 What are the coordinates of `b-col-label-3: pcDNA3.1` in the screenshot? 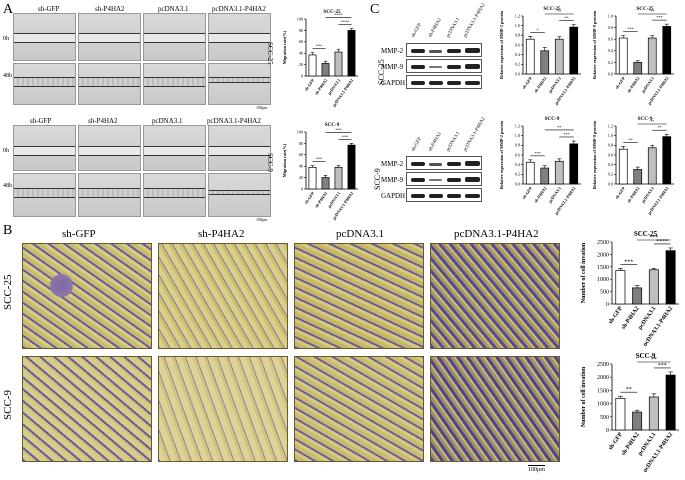 It's located at (360, 234).